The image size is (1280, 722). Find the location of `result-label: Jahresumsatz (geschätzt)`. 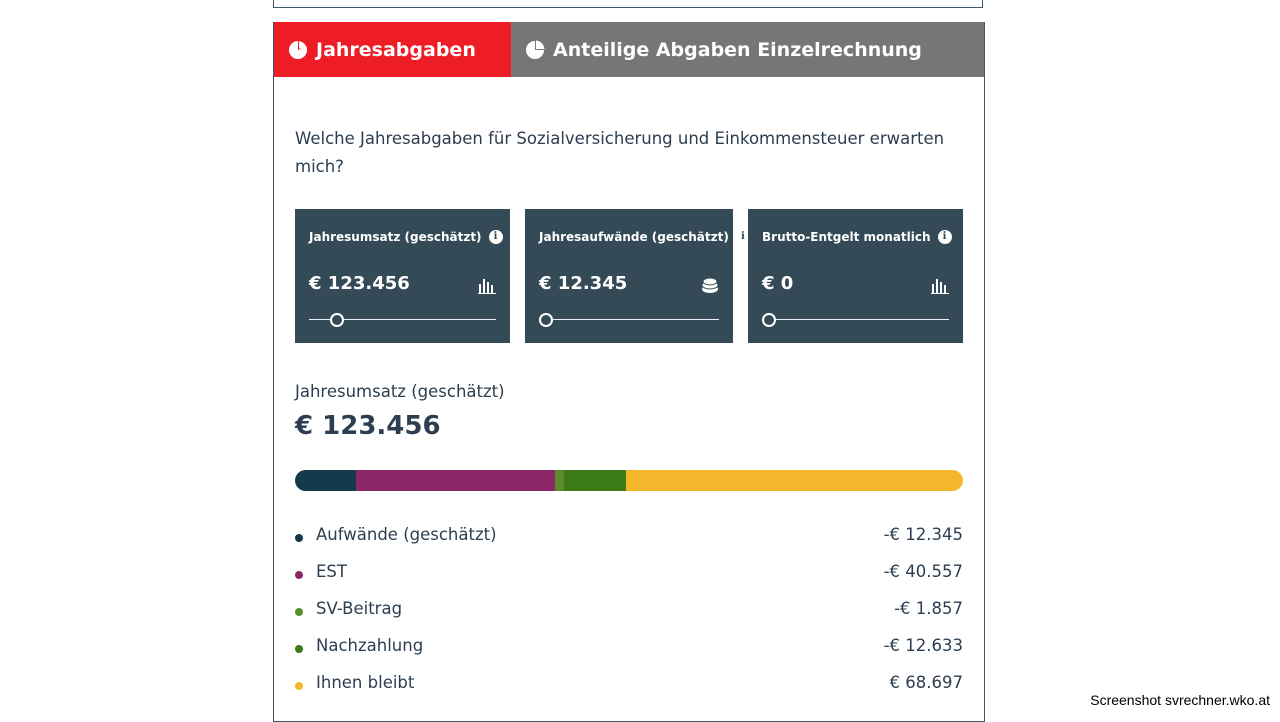

result-label: Jahresumsatz (geschätzt) is located at coordinates (400, 391).